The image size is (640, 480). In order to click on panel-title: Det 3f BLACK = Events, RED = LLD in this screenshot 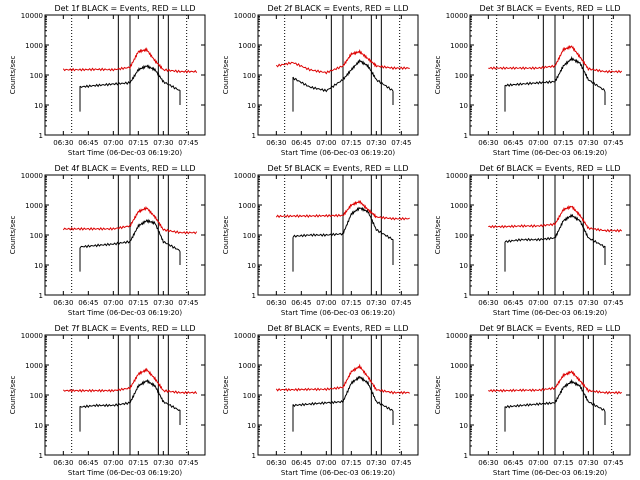, I will do `click(549, 8)`.